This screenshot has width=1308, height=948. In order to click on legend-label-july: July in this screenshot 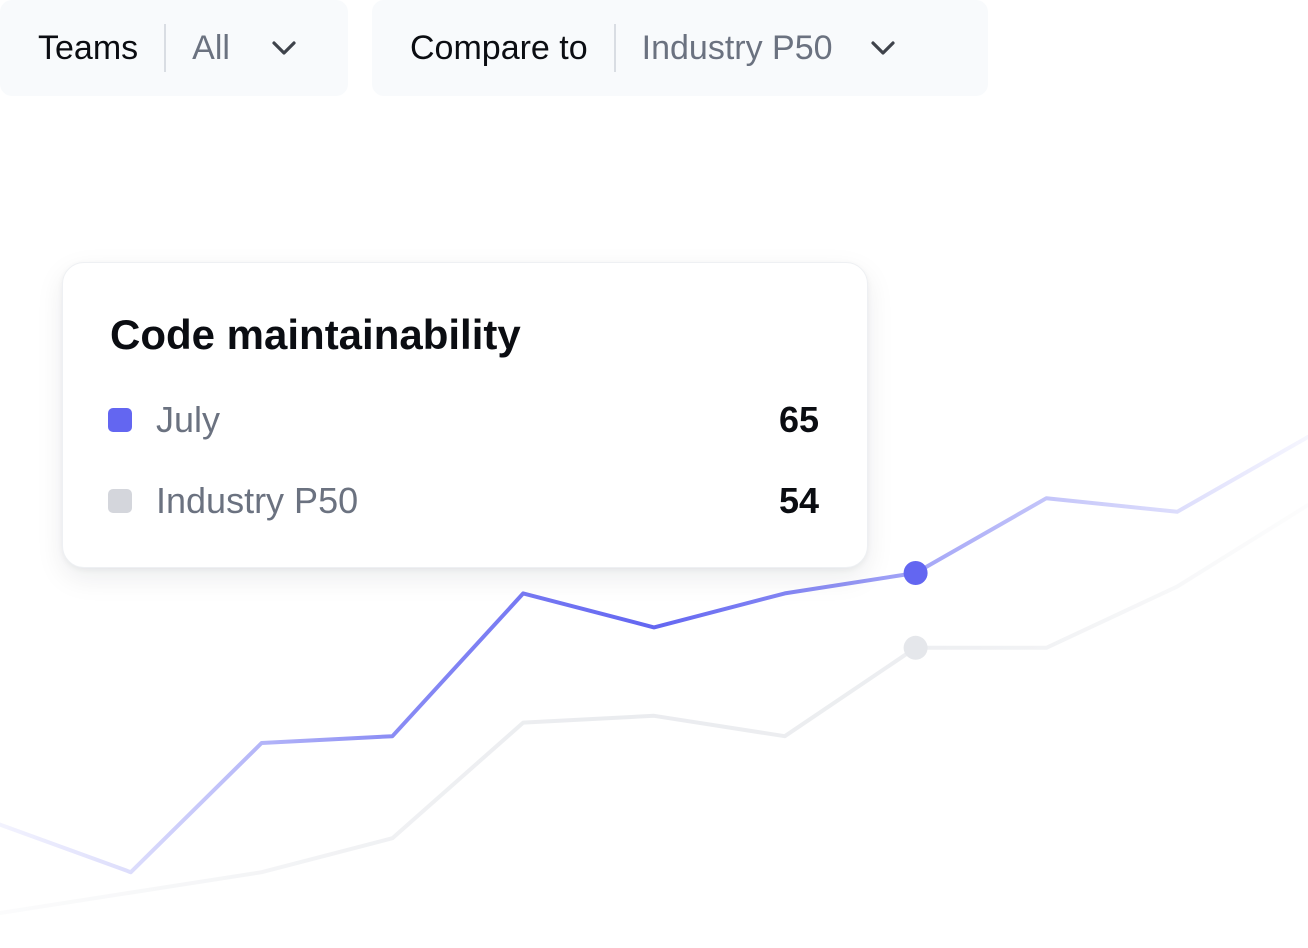, I will do `click(188, 419)`.